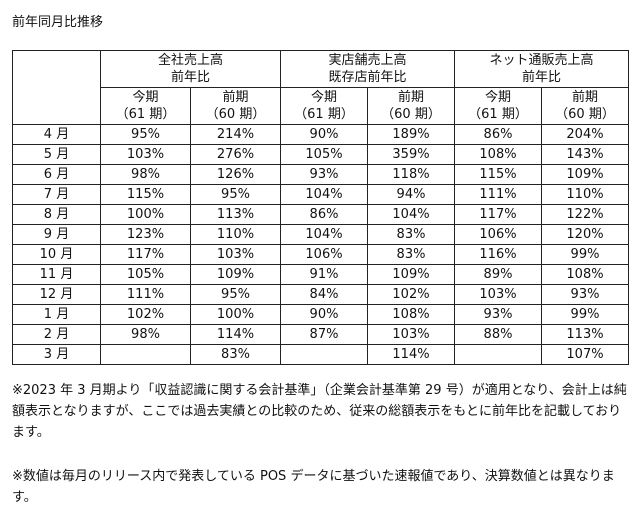 The height and width of the screenshot is (519, 640). Describe the element at coordinates (56, 294) in the screenshot. I see `month-cell: 12 月` at that location.